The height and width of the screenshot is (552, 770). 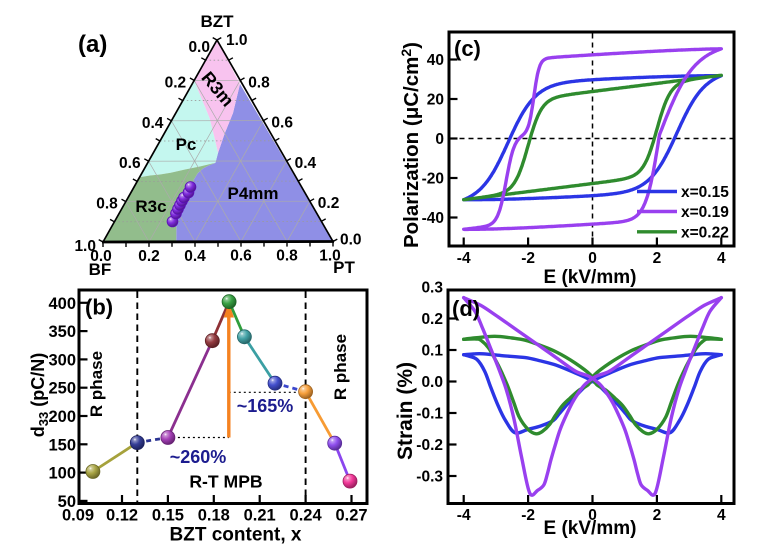 I want to click on svg-text: BZT content, x, so click(x=236, y=535).